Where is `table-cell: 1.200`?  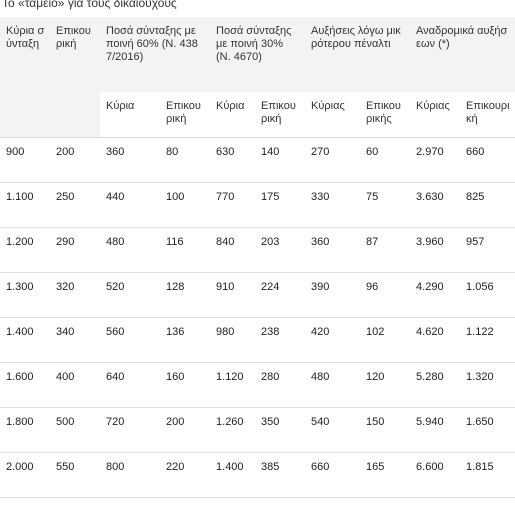
table-cell: 1.200 is located at coordinates (25, 250).